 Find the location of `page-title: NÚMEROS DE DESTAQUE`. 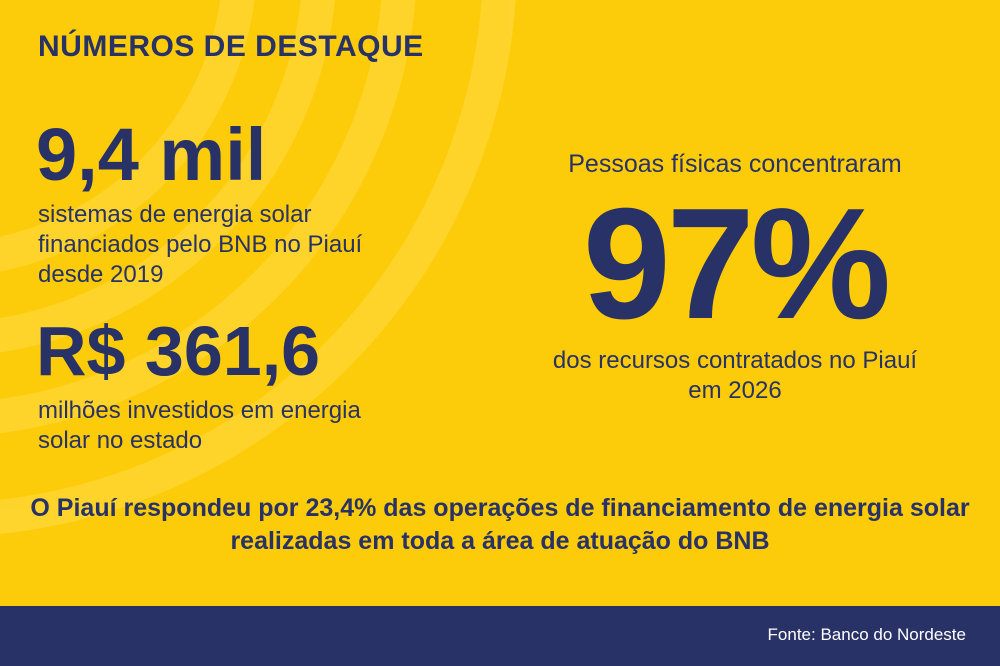

page-title: NÚMEROS DE DESTAQUE is located at coordinates (231, 46).